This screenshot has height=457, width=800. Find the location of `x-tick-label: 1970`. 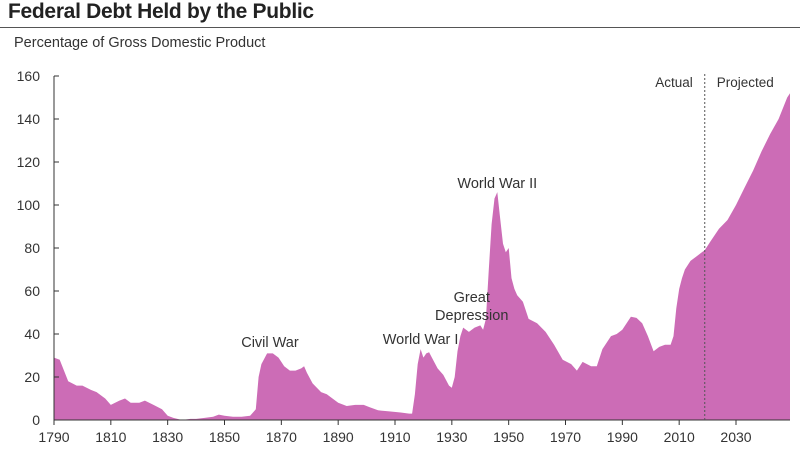

x-tick-label: 1970 is located at coordinates (565, 437).